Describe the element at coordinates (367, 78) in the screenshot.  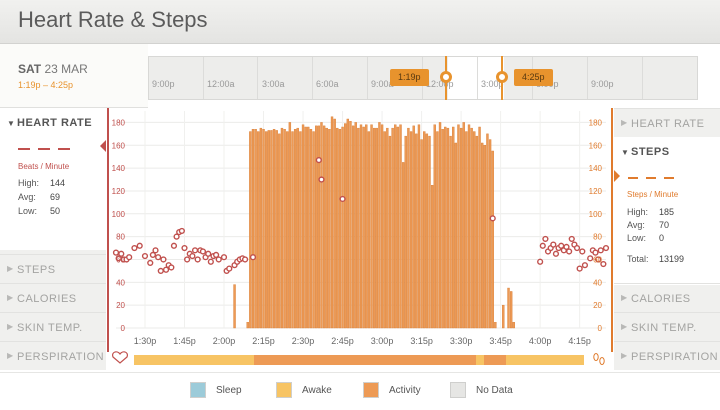
I see `timeline-gridline` at that location.